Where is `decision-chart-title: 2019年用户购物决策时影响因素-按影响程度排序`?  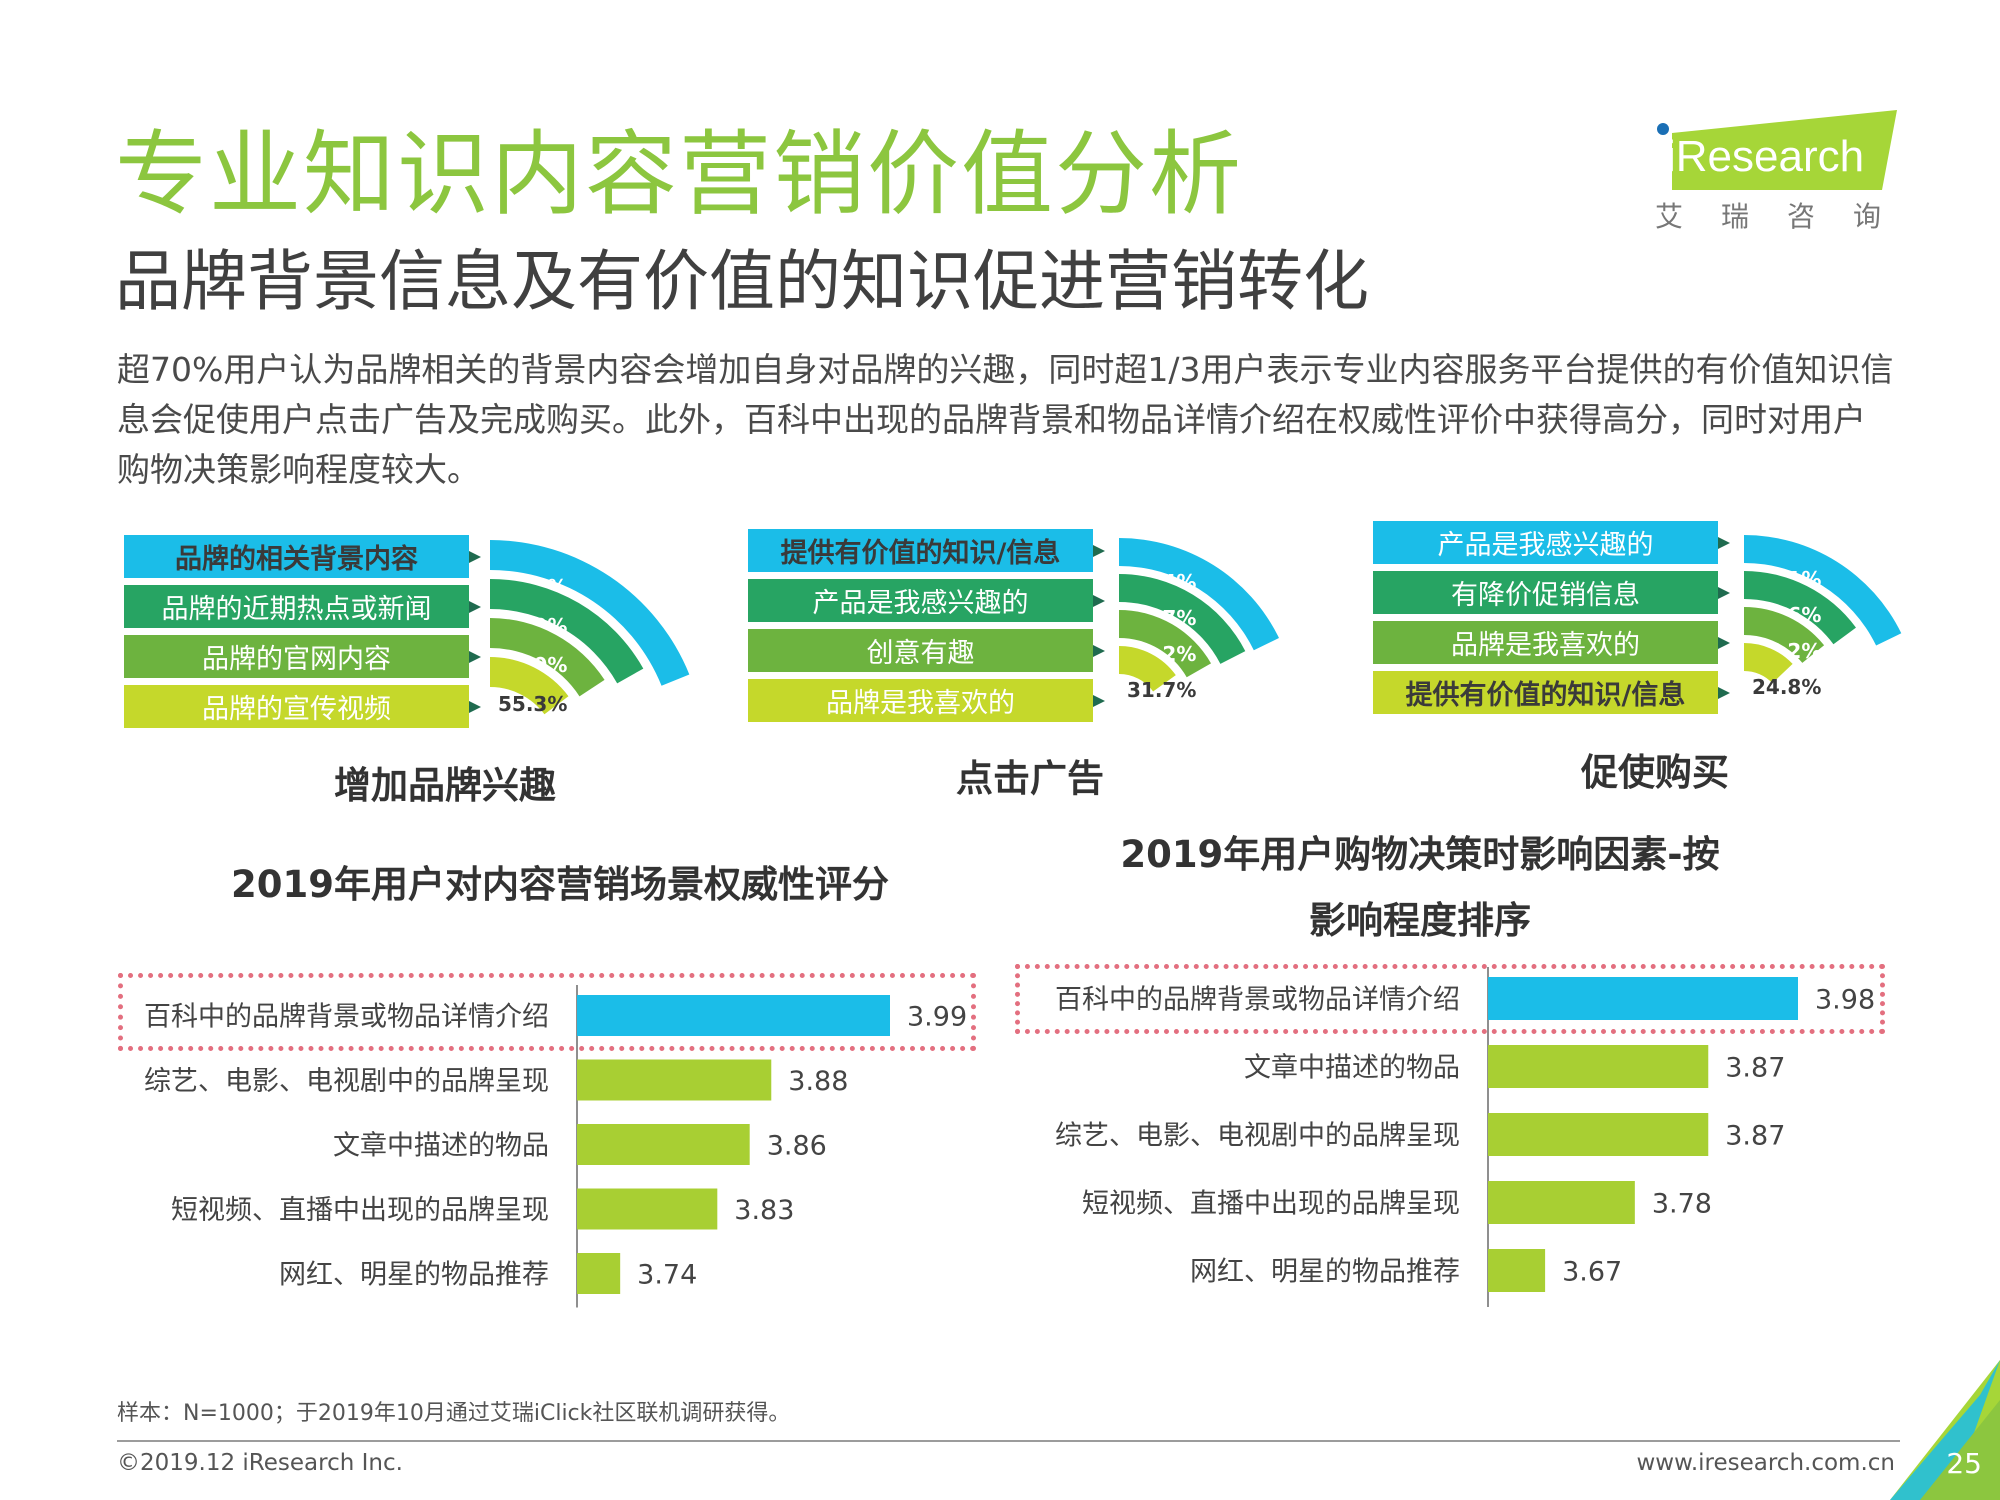 decision-chart-title: 2019年用户购物决策时影响因素-按影响程度排序 is located at coordinates (1420, 887).